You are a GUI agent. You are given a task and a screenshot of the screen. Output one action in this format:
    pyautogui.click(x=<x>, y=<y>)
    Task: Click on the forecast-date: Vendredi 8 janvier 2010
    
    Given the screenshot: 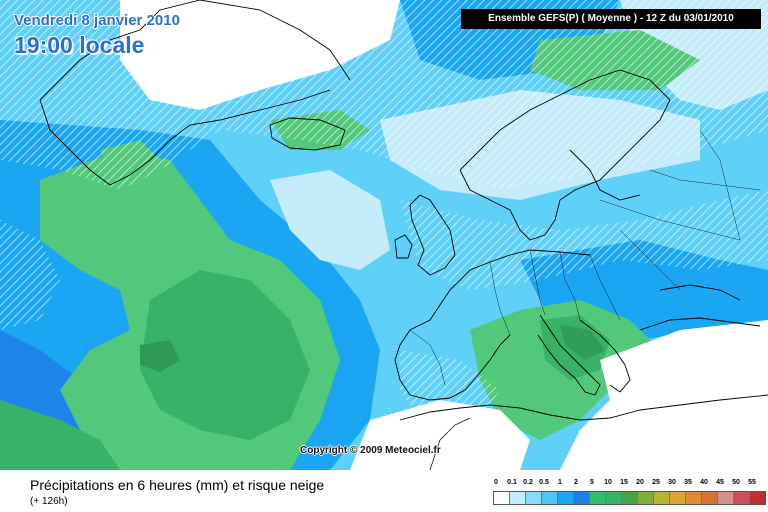 What is the action you would take?
    pyautogui.click(x=97, y=20)
    